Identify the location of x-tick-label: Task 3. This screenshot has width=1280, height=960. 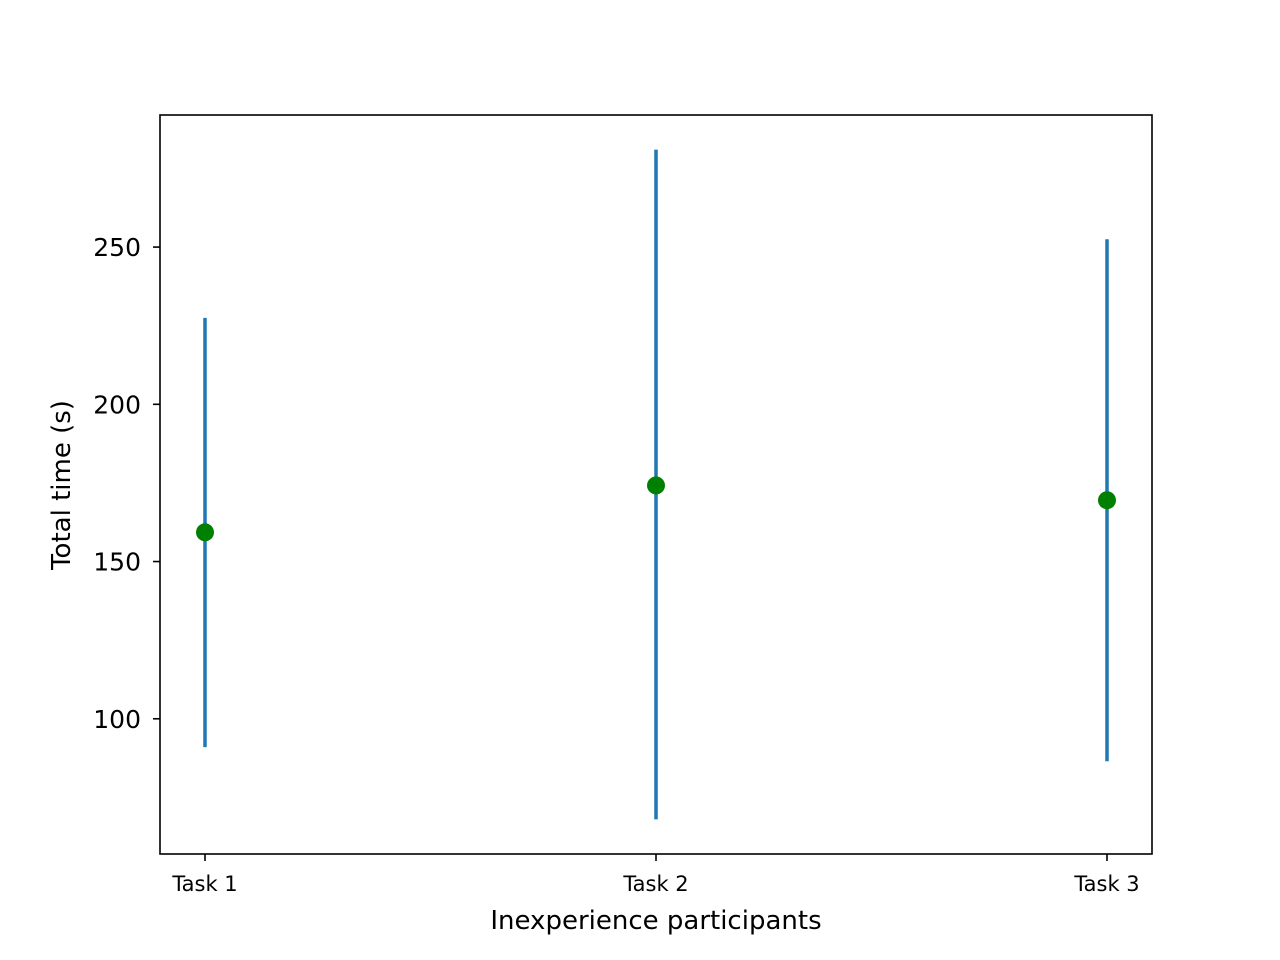
(1106, 884).